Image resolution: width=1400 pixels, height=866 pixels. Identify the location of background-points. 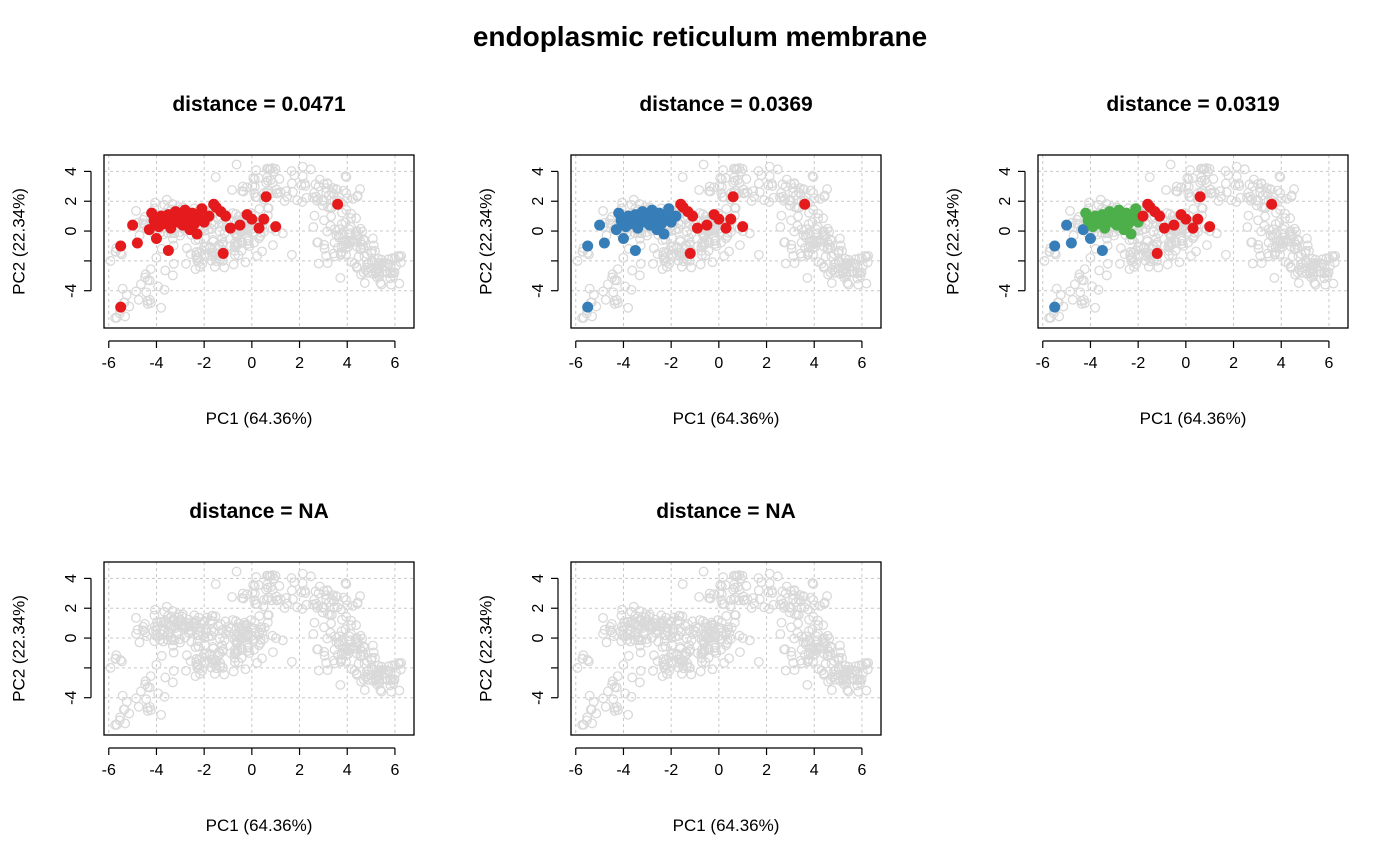
(256, 648).